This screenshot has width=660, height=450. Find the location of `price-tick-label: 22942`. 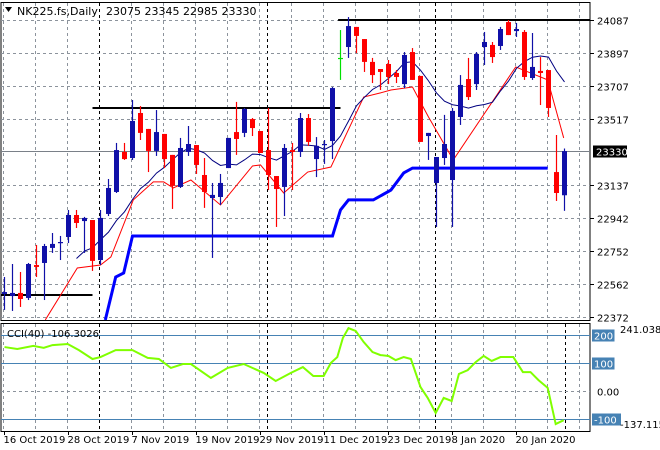

price-tick-label: 22942 is located at coordinates (613, 220).